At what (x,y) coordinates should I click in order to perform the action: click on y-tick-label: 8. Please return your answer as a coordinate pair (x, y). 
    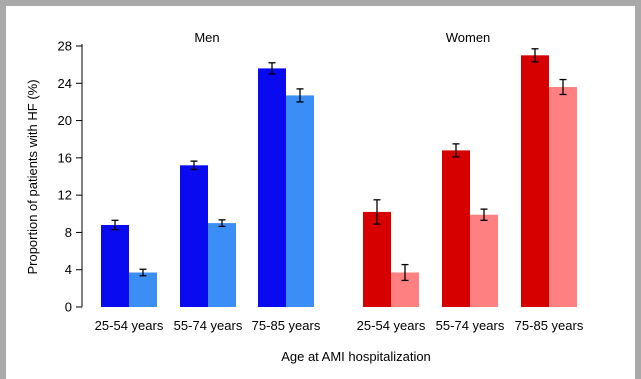
    Looking at the image, I should click on (68, 232).